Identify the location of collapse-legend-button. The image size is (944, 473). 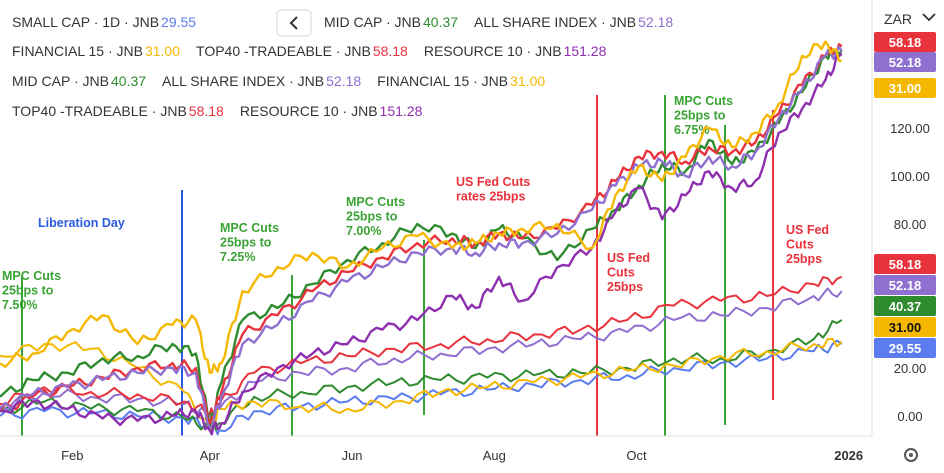
(294, 23).